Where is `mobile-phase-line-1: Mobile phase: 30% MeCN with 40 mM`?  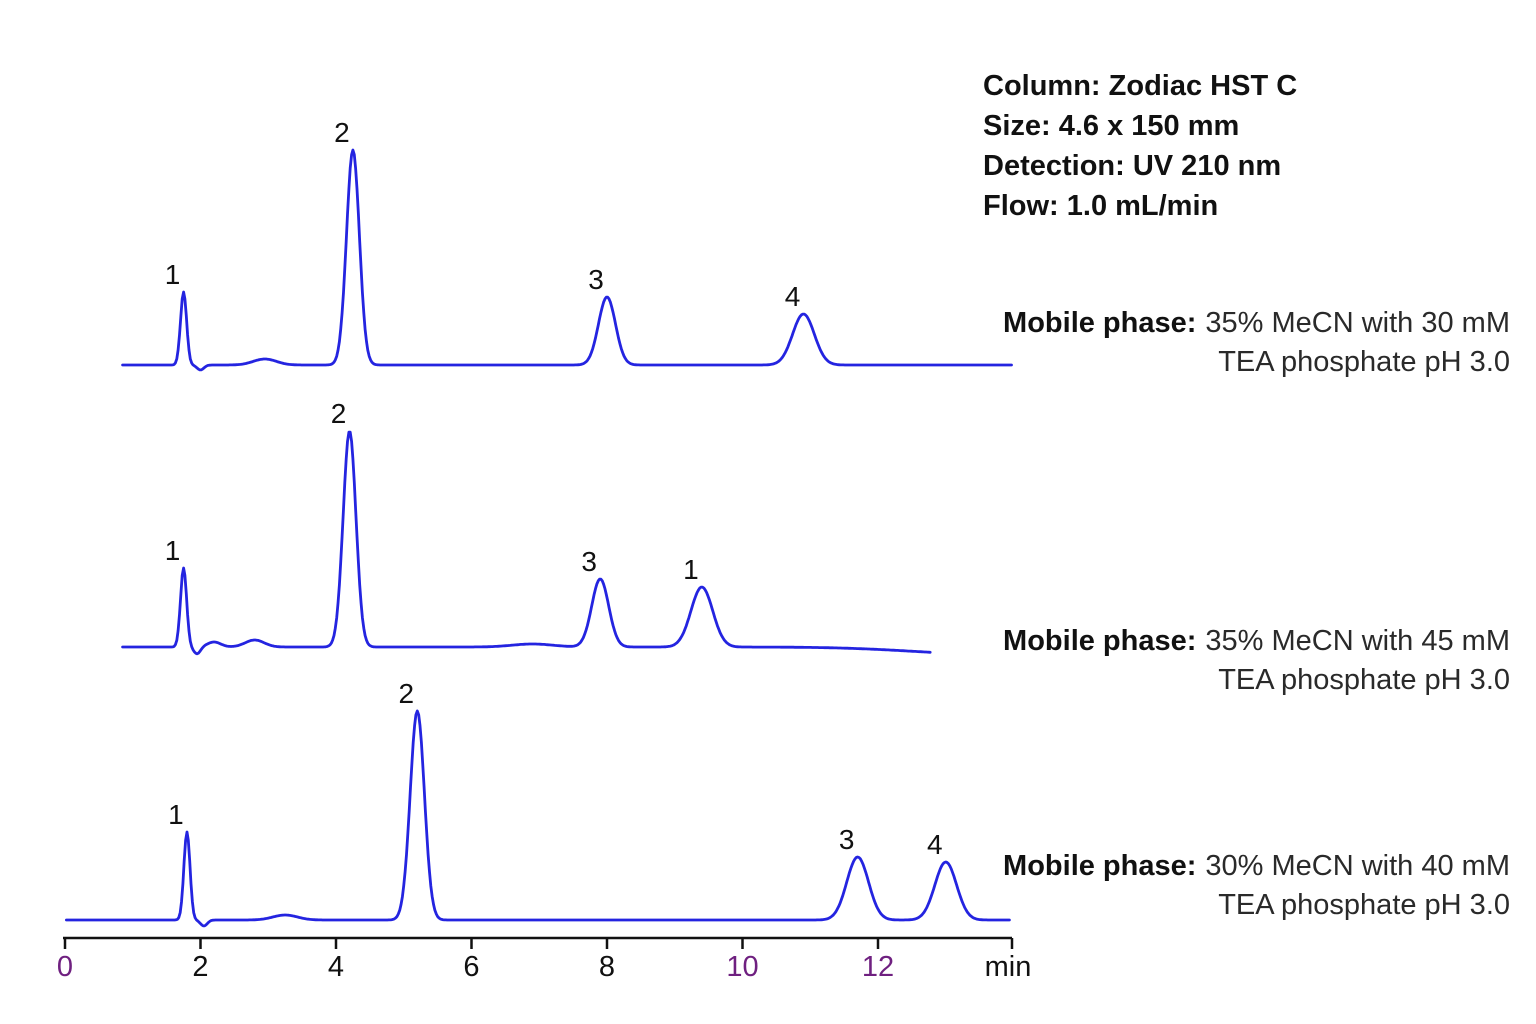
mobile-phase-line-1: Mobile phase: 30% MeCN with 40 mM is located at coordinates (1256, 866).